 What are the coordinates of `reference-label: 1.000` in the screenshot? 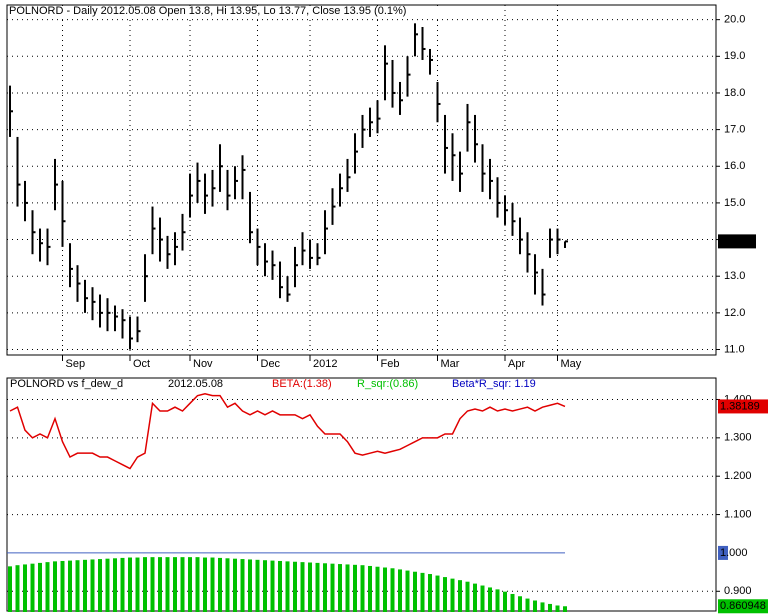 It's located at (734, 553).